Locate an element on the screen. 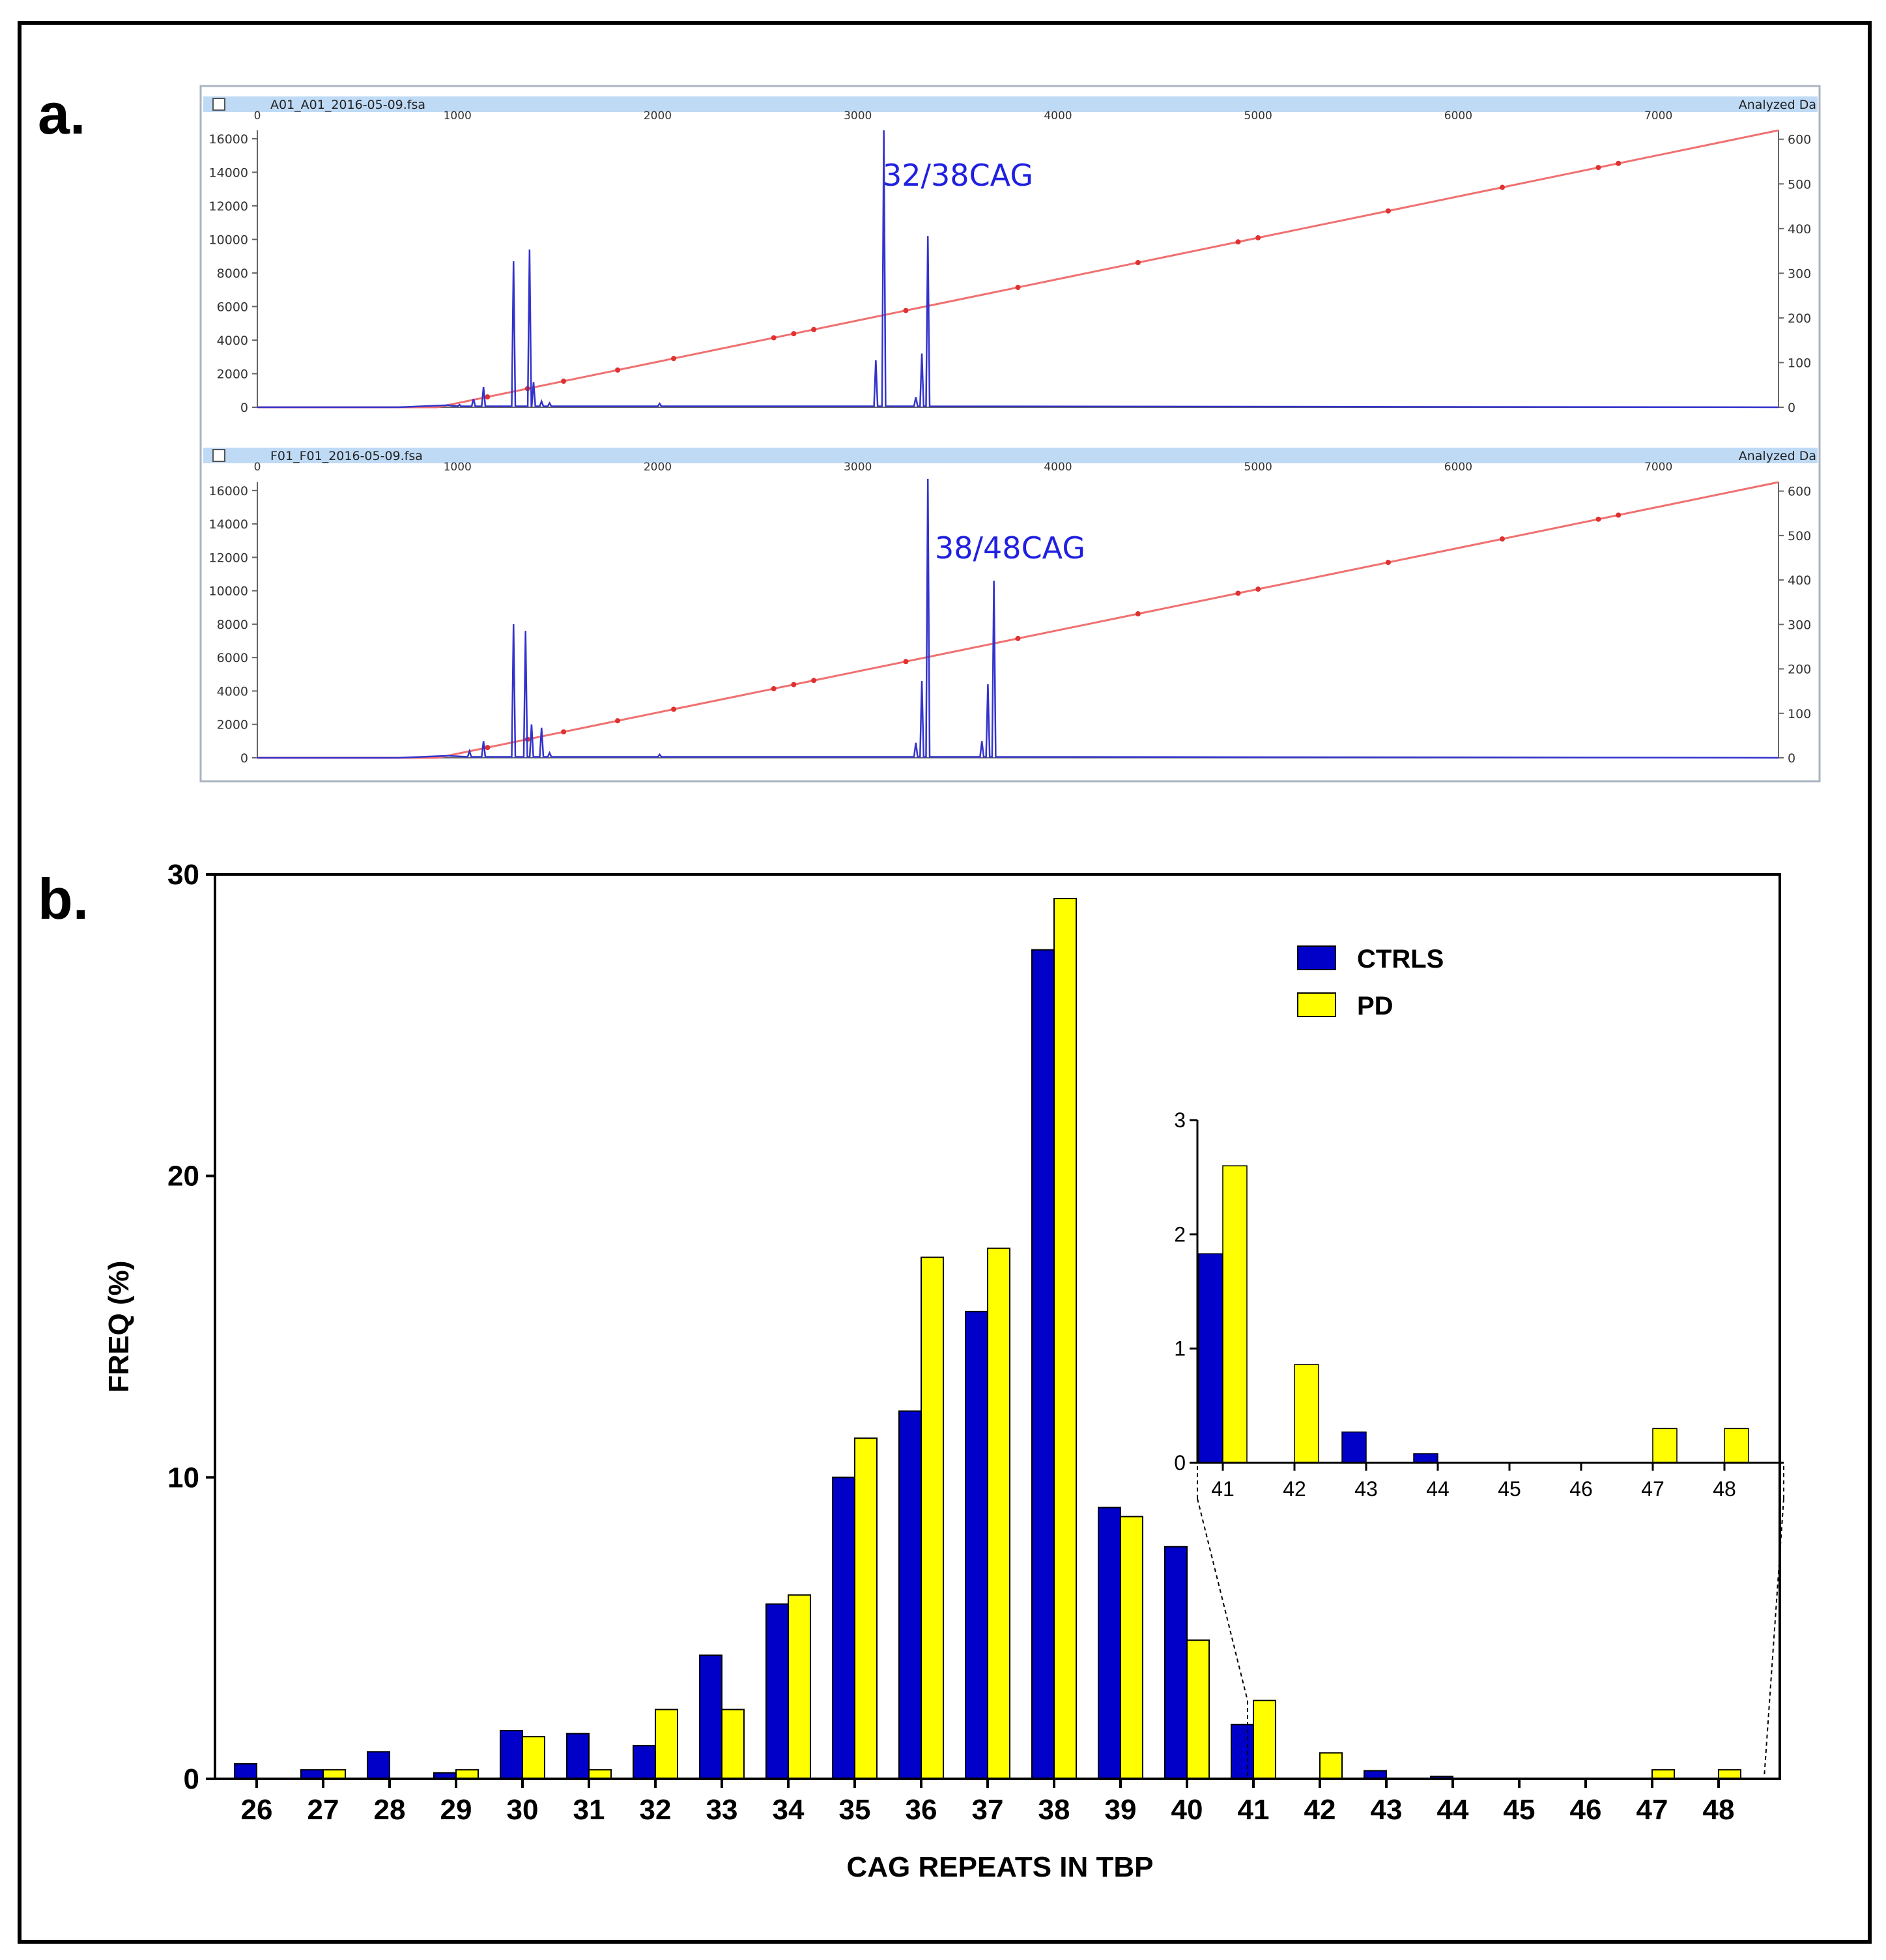  legend: CTRLS PD is located at coordinates (1371, 982).